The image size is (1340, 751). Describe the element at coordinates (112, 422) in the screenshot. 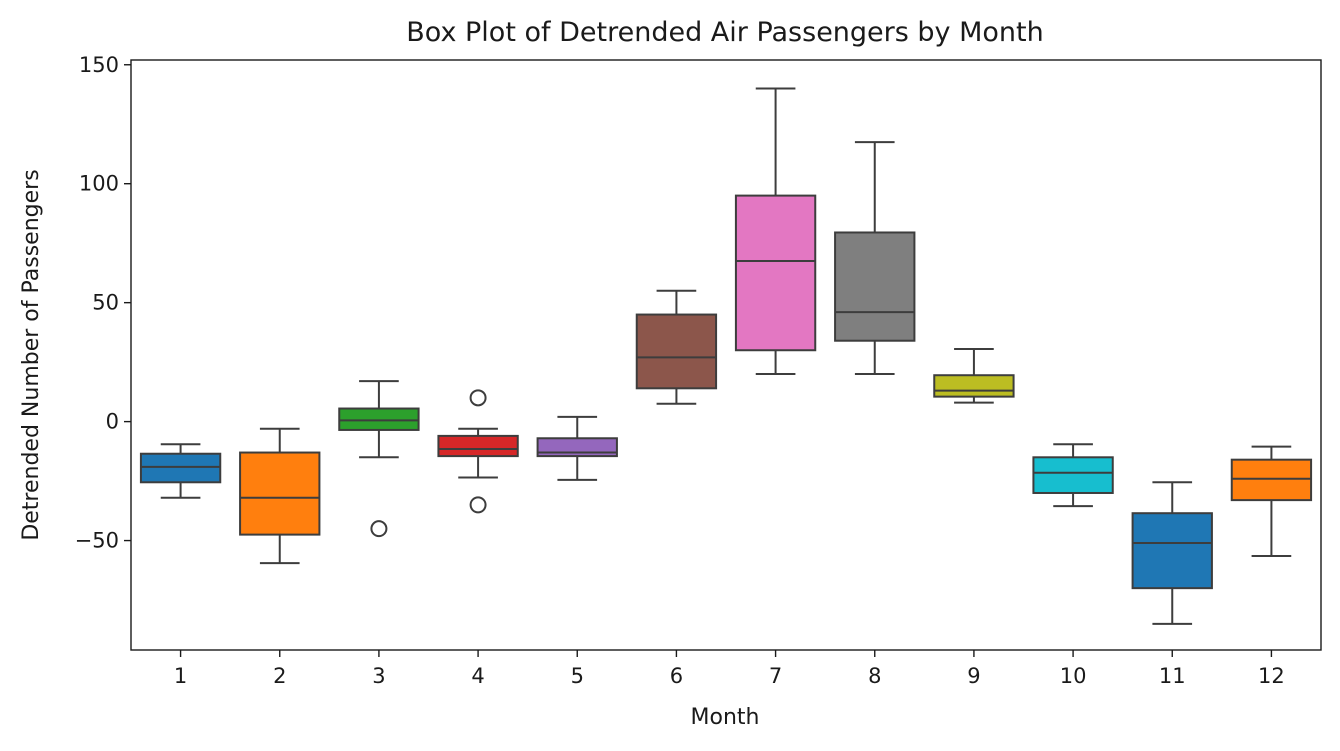

I see `y-tick-label: 0` at that location.